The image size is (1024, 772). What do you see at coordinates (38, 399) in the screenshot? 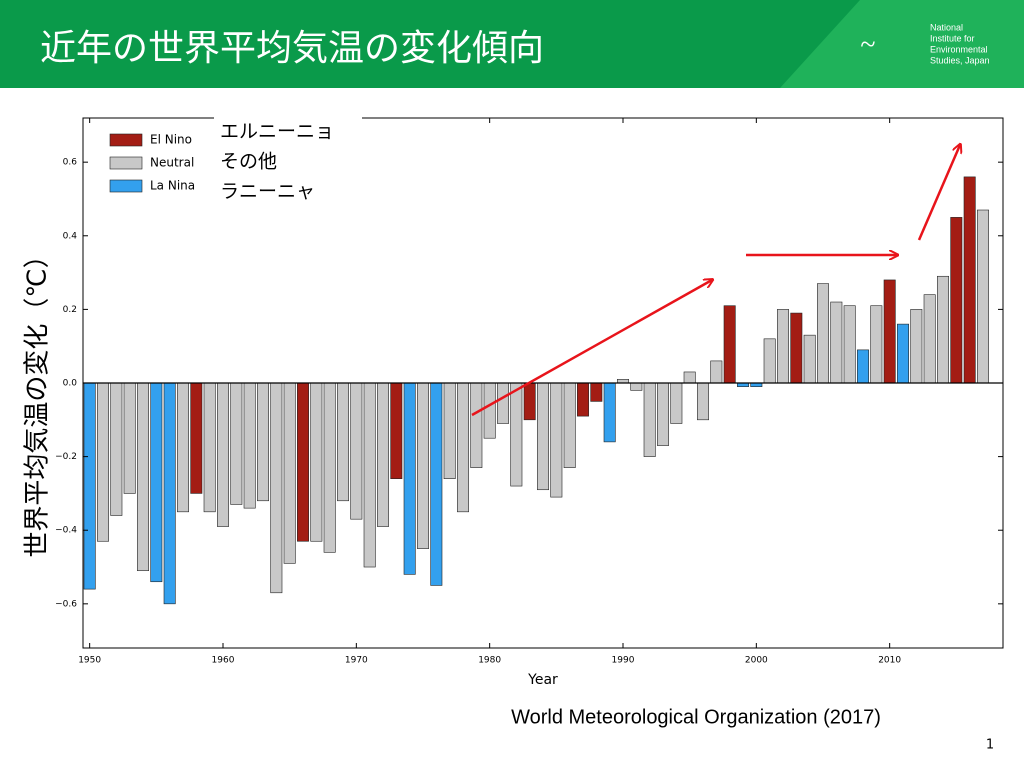
I see `y-axis-label: 世界平均気温の変化（℃）` at bounding box center [38, 399].